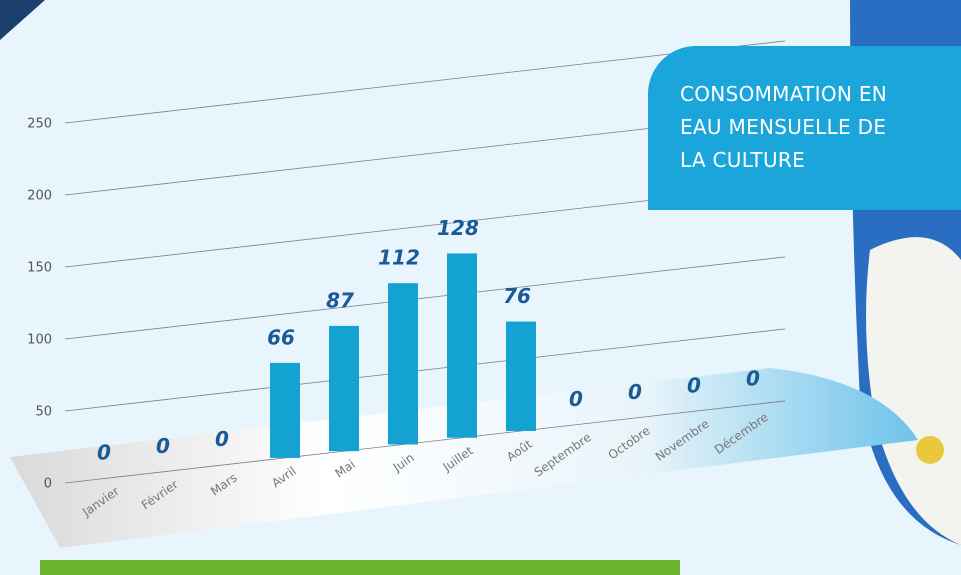  I want to click on y-tick-label: 0, so click(48, 484).